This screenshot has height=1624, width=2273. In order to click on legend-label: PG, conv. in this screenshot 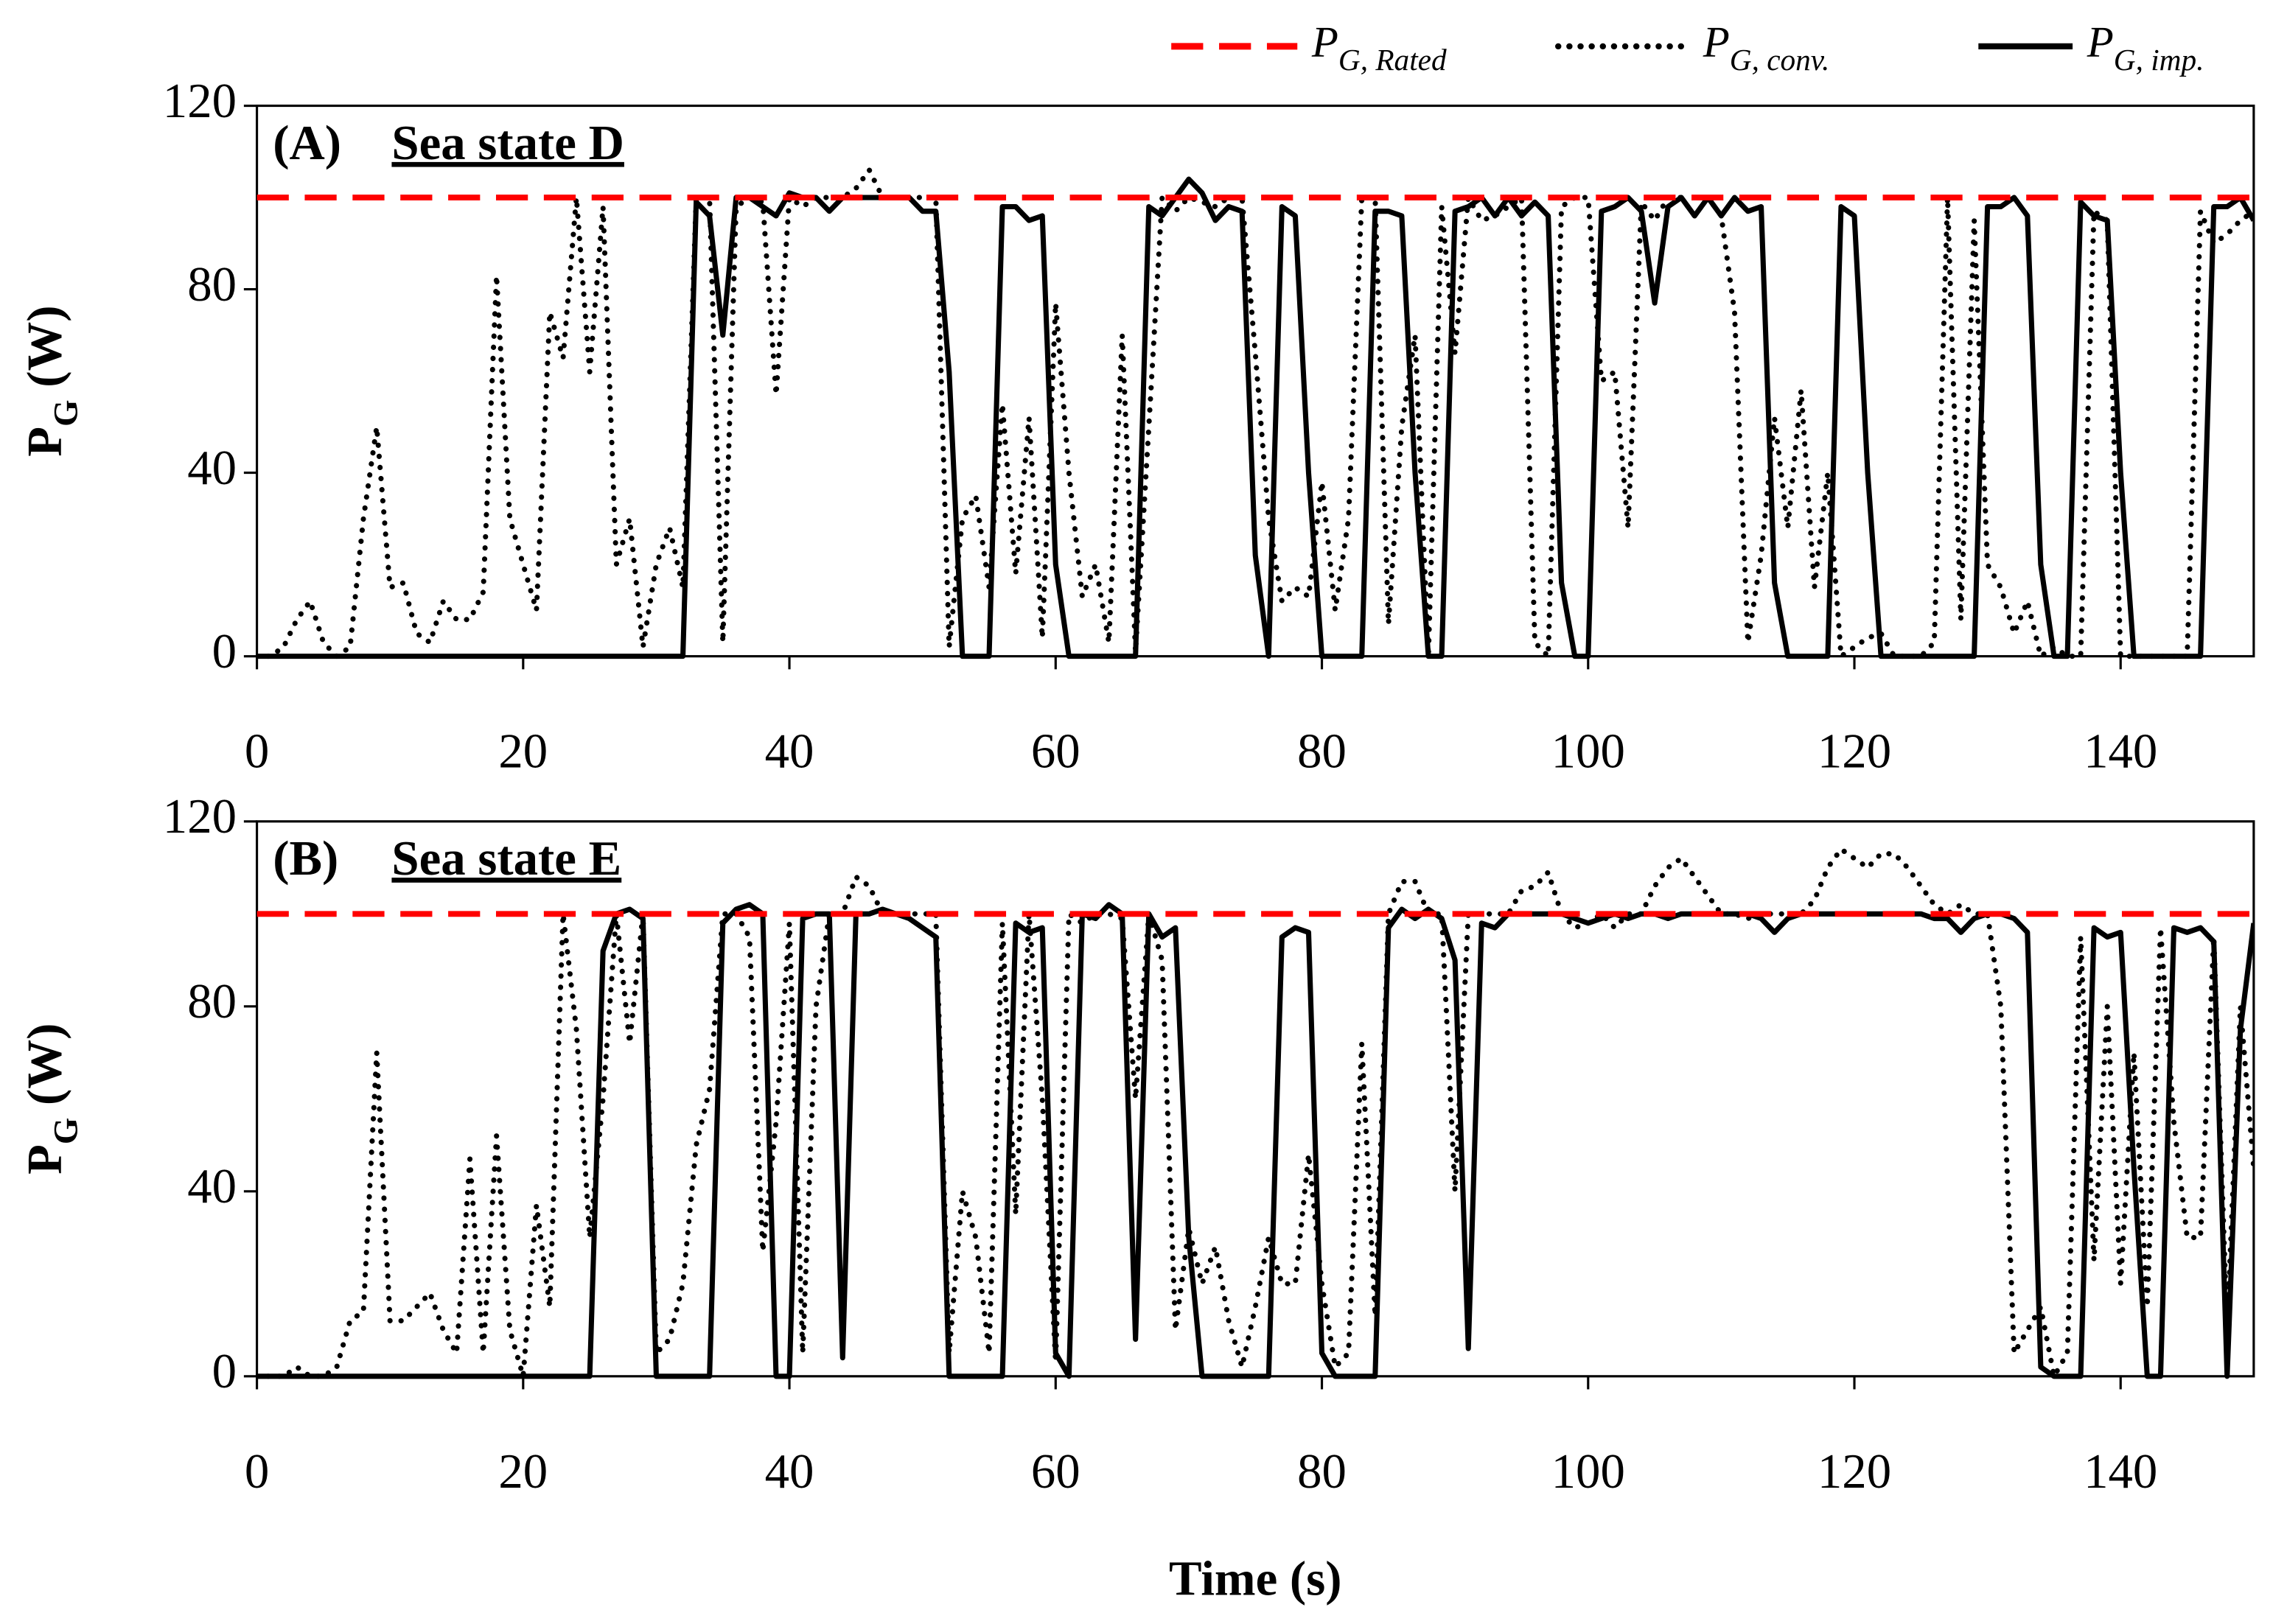, I will do `click(1766, 47)`.